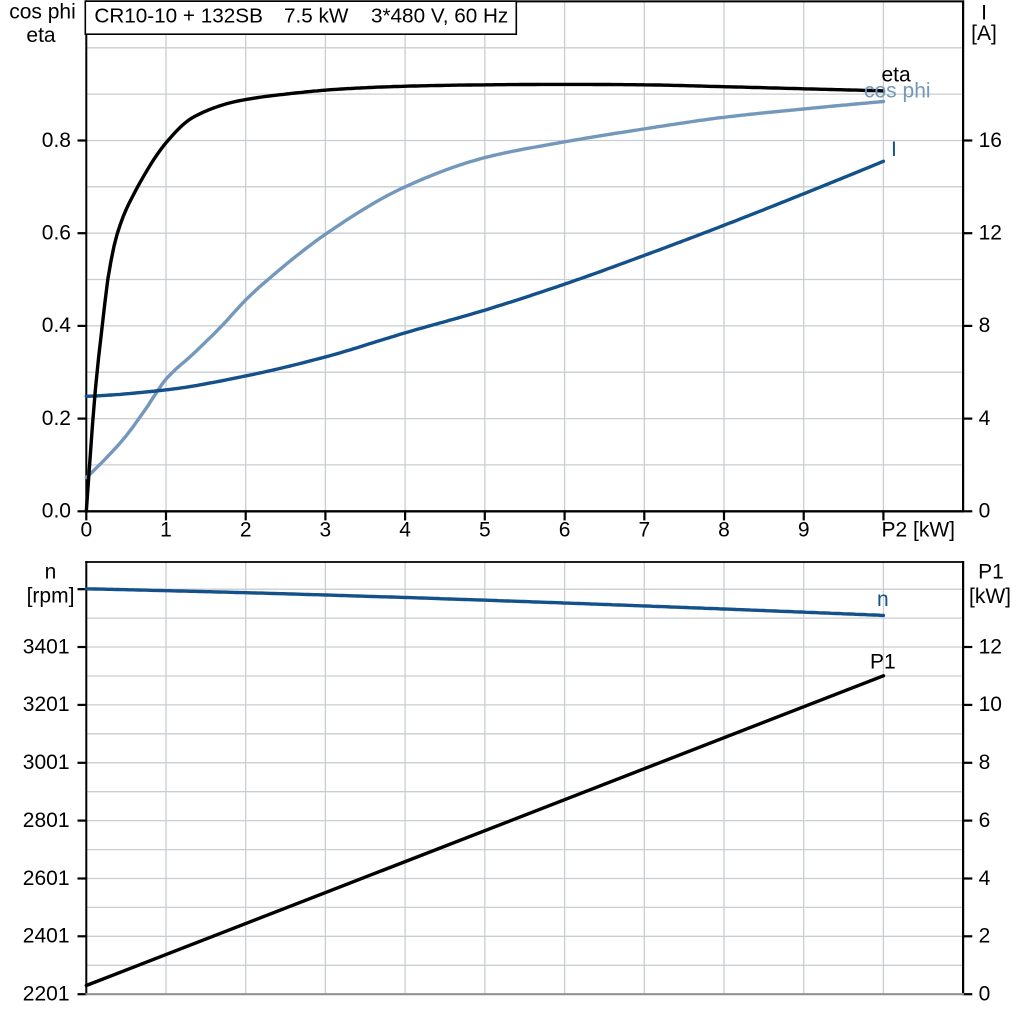 Image resolution: width=1024 pixels, height=1024 pixels. I want to click on svg-text: 1, so click(166, 530).